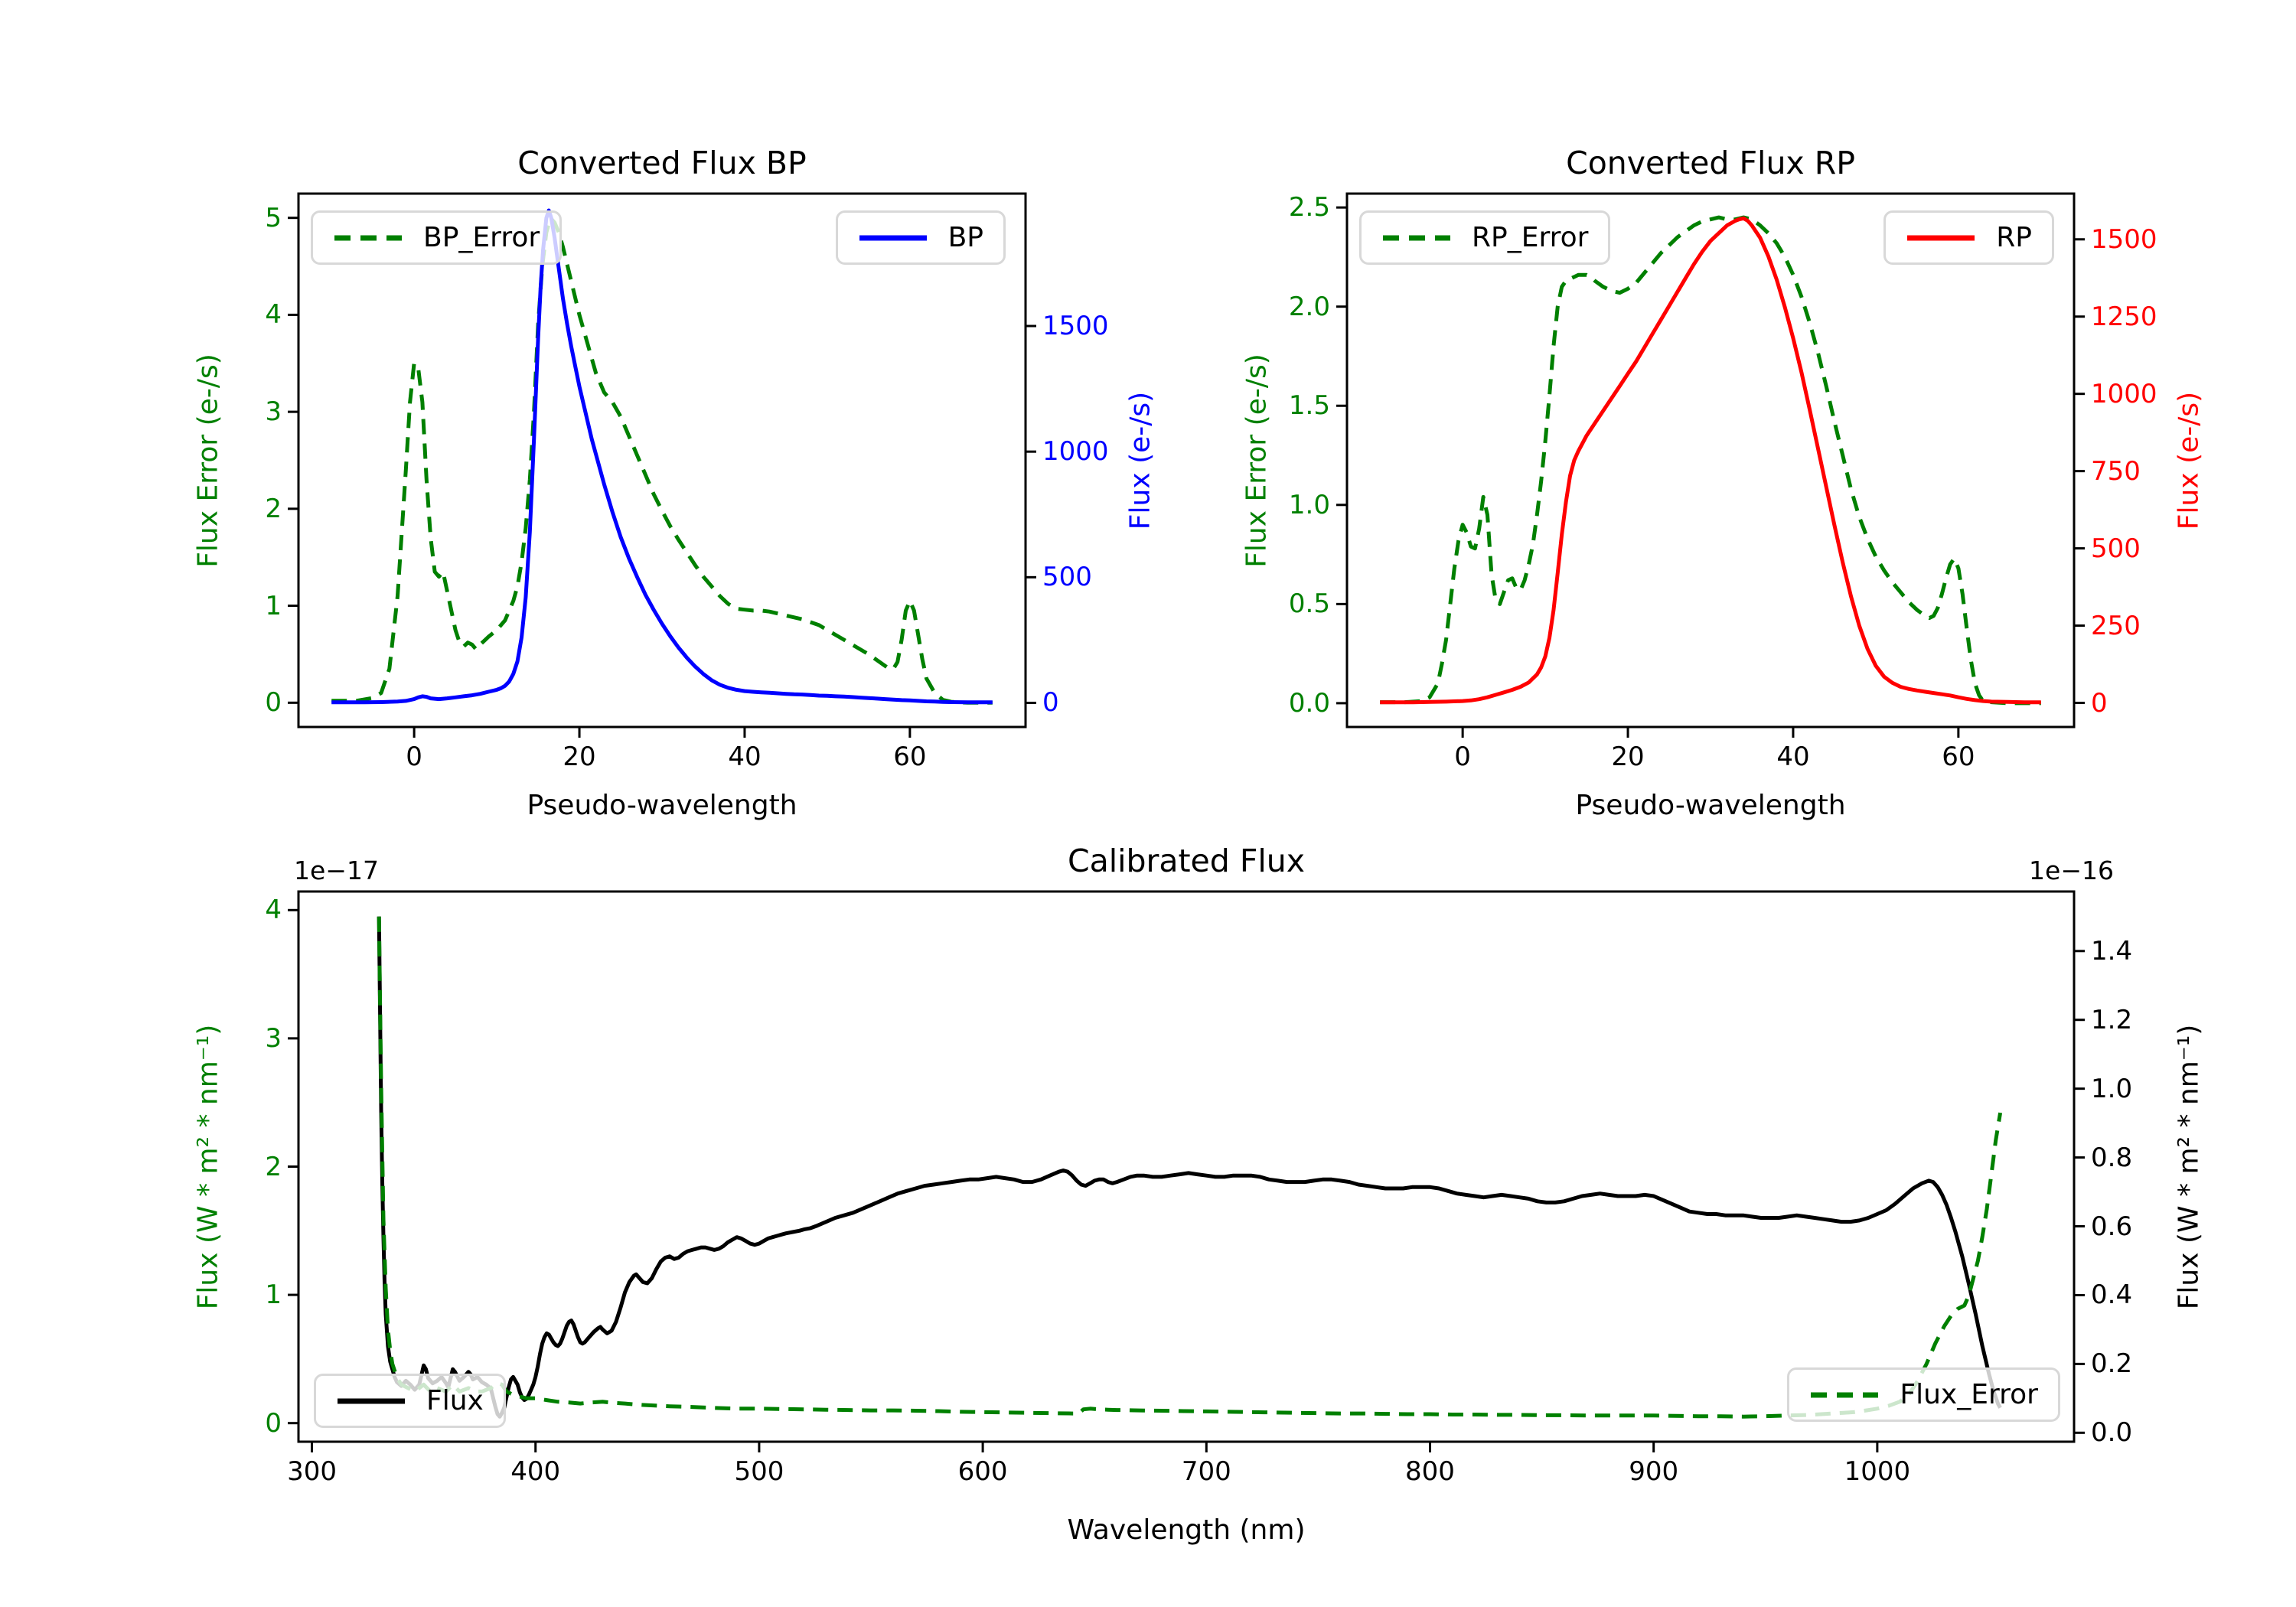 The image size is (2296, 1607). What do you see at coordinates (481, 237) in the screenshot?
I see `legend-label: BP_Error` at bounding box center [481, 237].